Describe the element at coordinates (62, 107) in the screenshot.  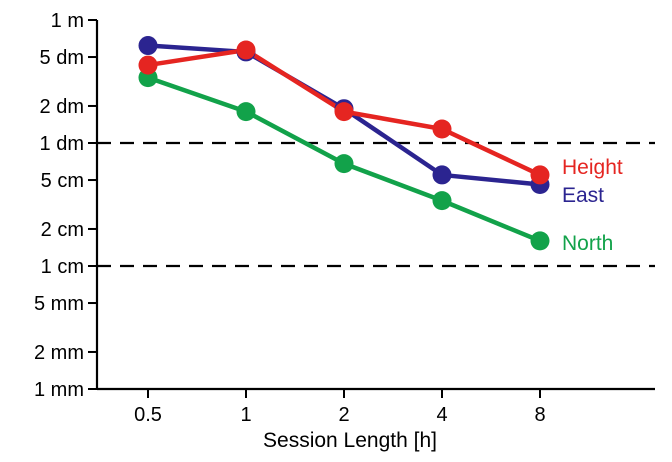
I see `y-tick-label-2: 2 dm` at that location.